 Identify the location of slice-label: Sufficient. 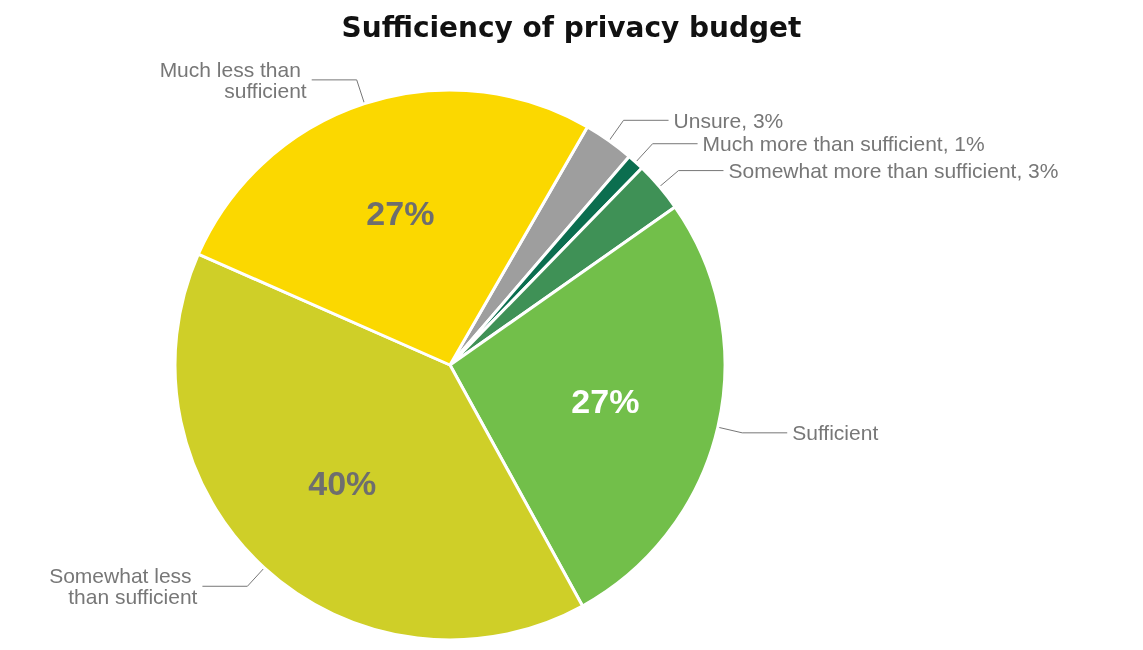
(835, 433).